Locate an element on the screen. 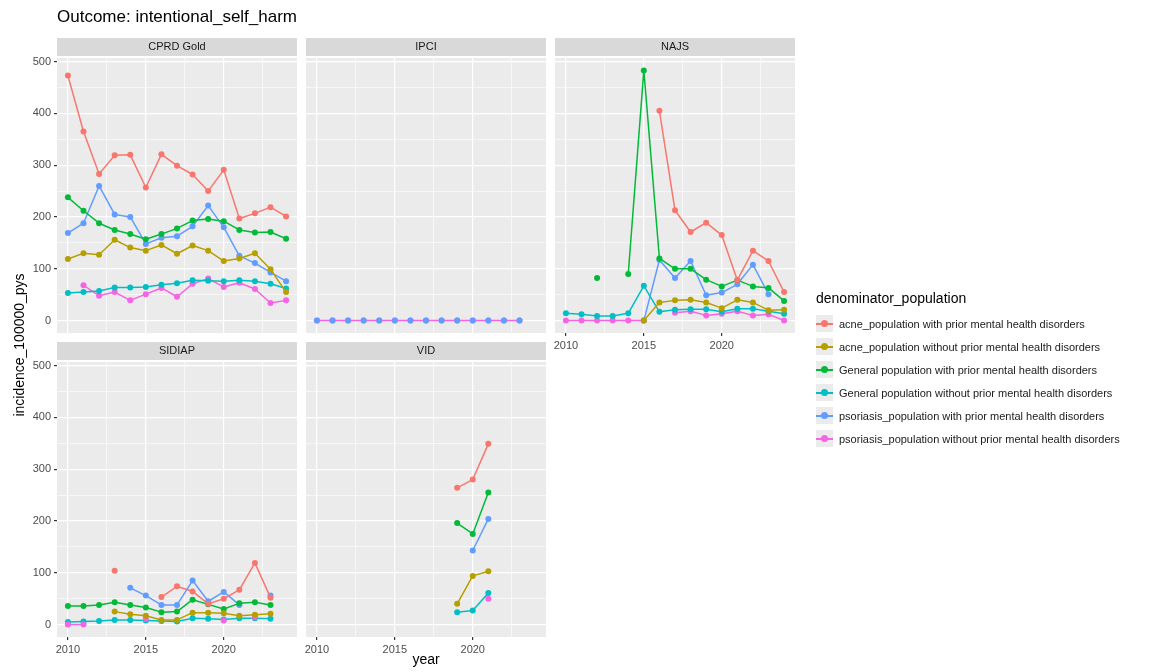 Image resolution: width=1154 pixels, height=672 pixels. legend-title: denominator_population is located at coordinates (892, 298).